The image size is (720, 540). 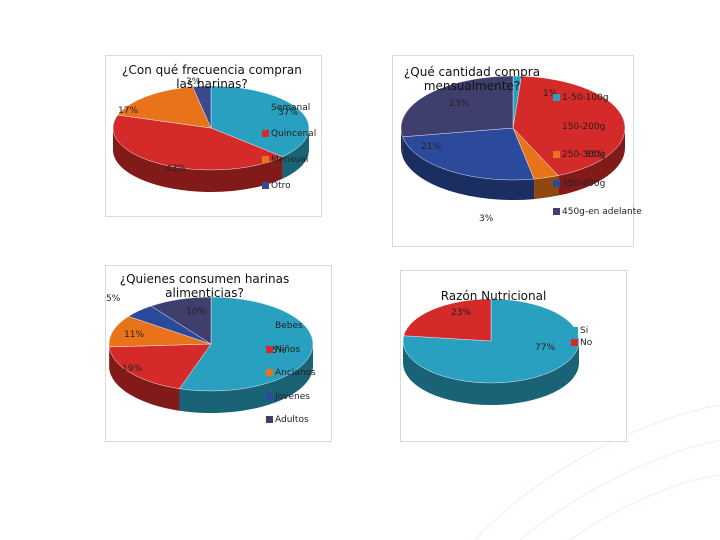 I want to click on data-label: 19%, so click(x=132, y=369).